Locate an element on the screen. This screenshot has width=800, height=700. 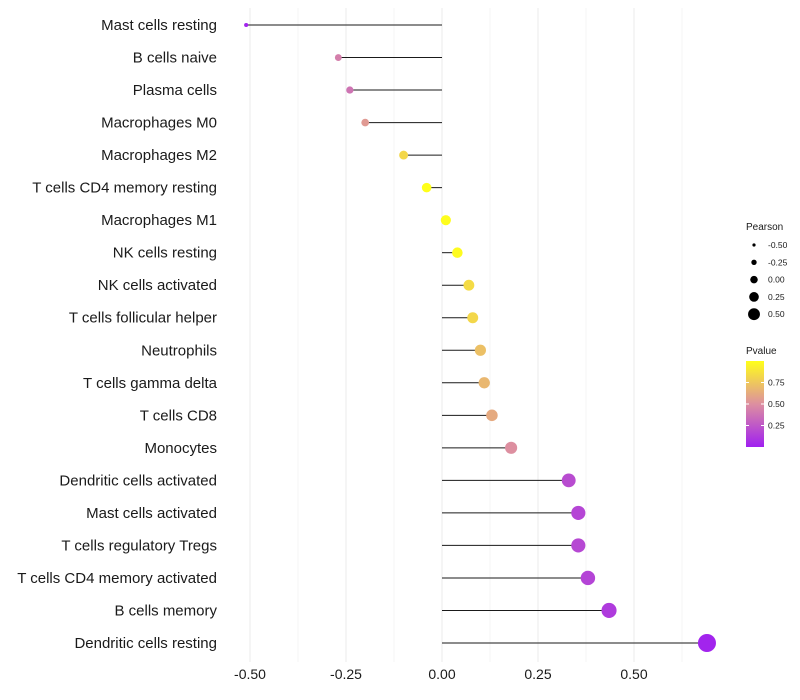
category-label: NK cells activated is located at coordinates (157, 285).